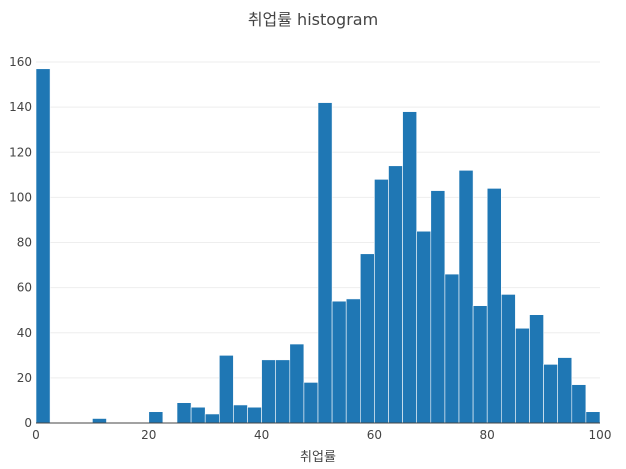  Describe the element at coordinates (148, 435) in the screenshot. I see `x-tick-label: 20` at that location.